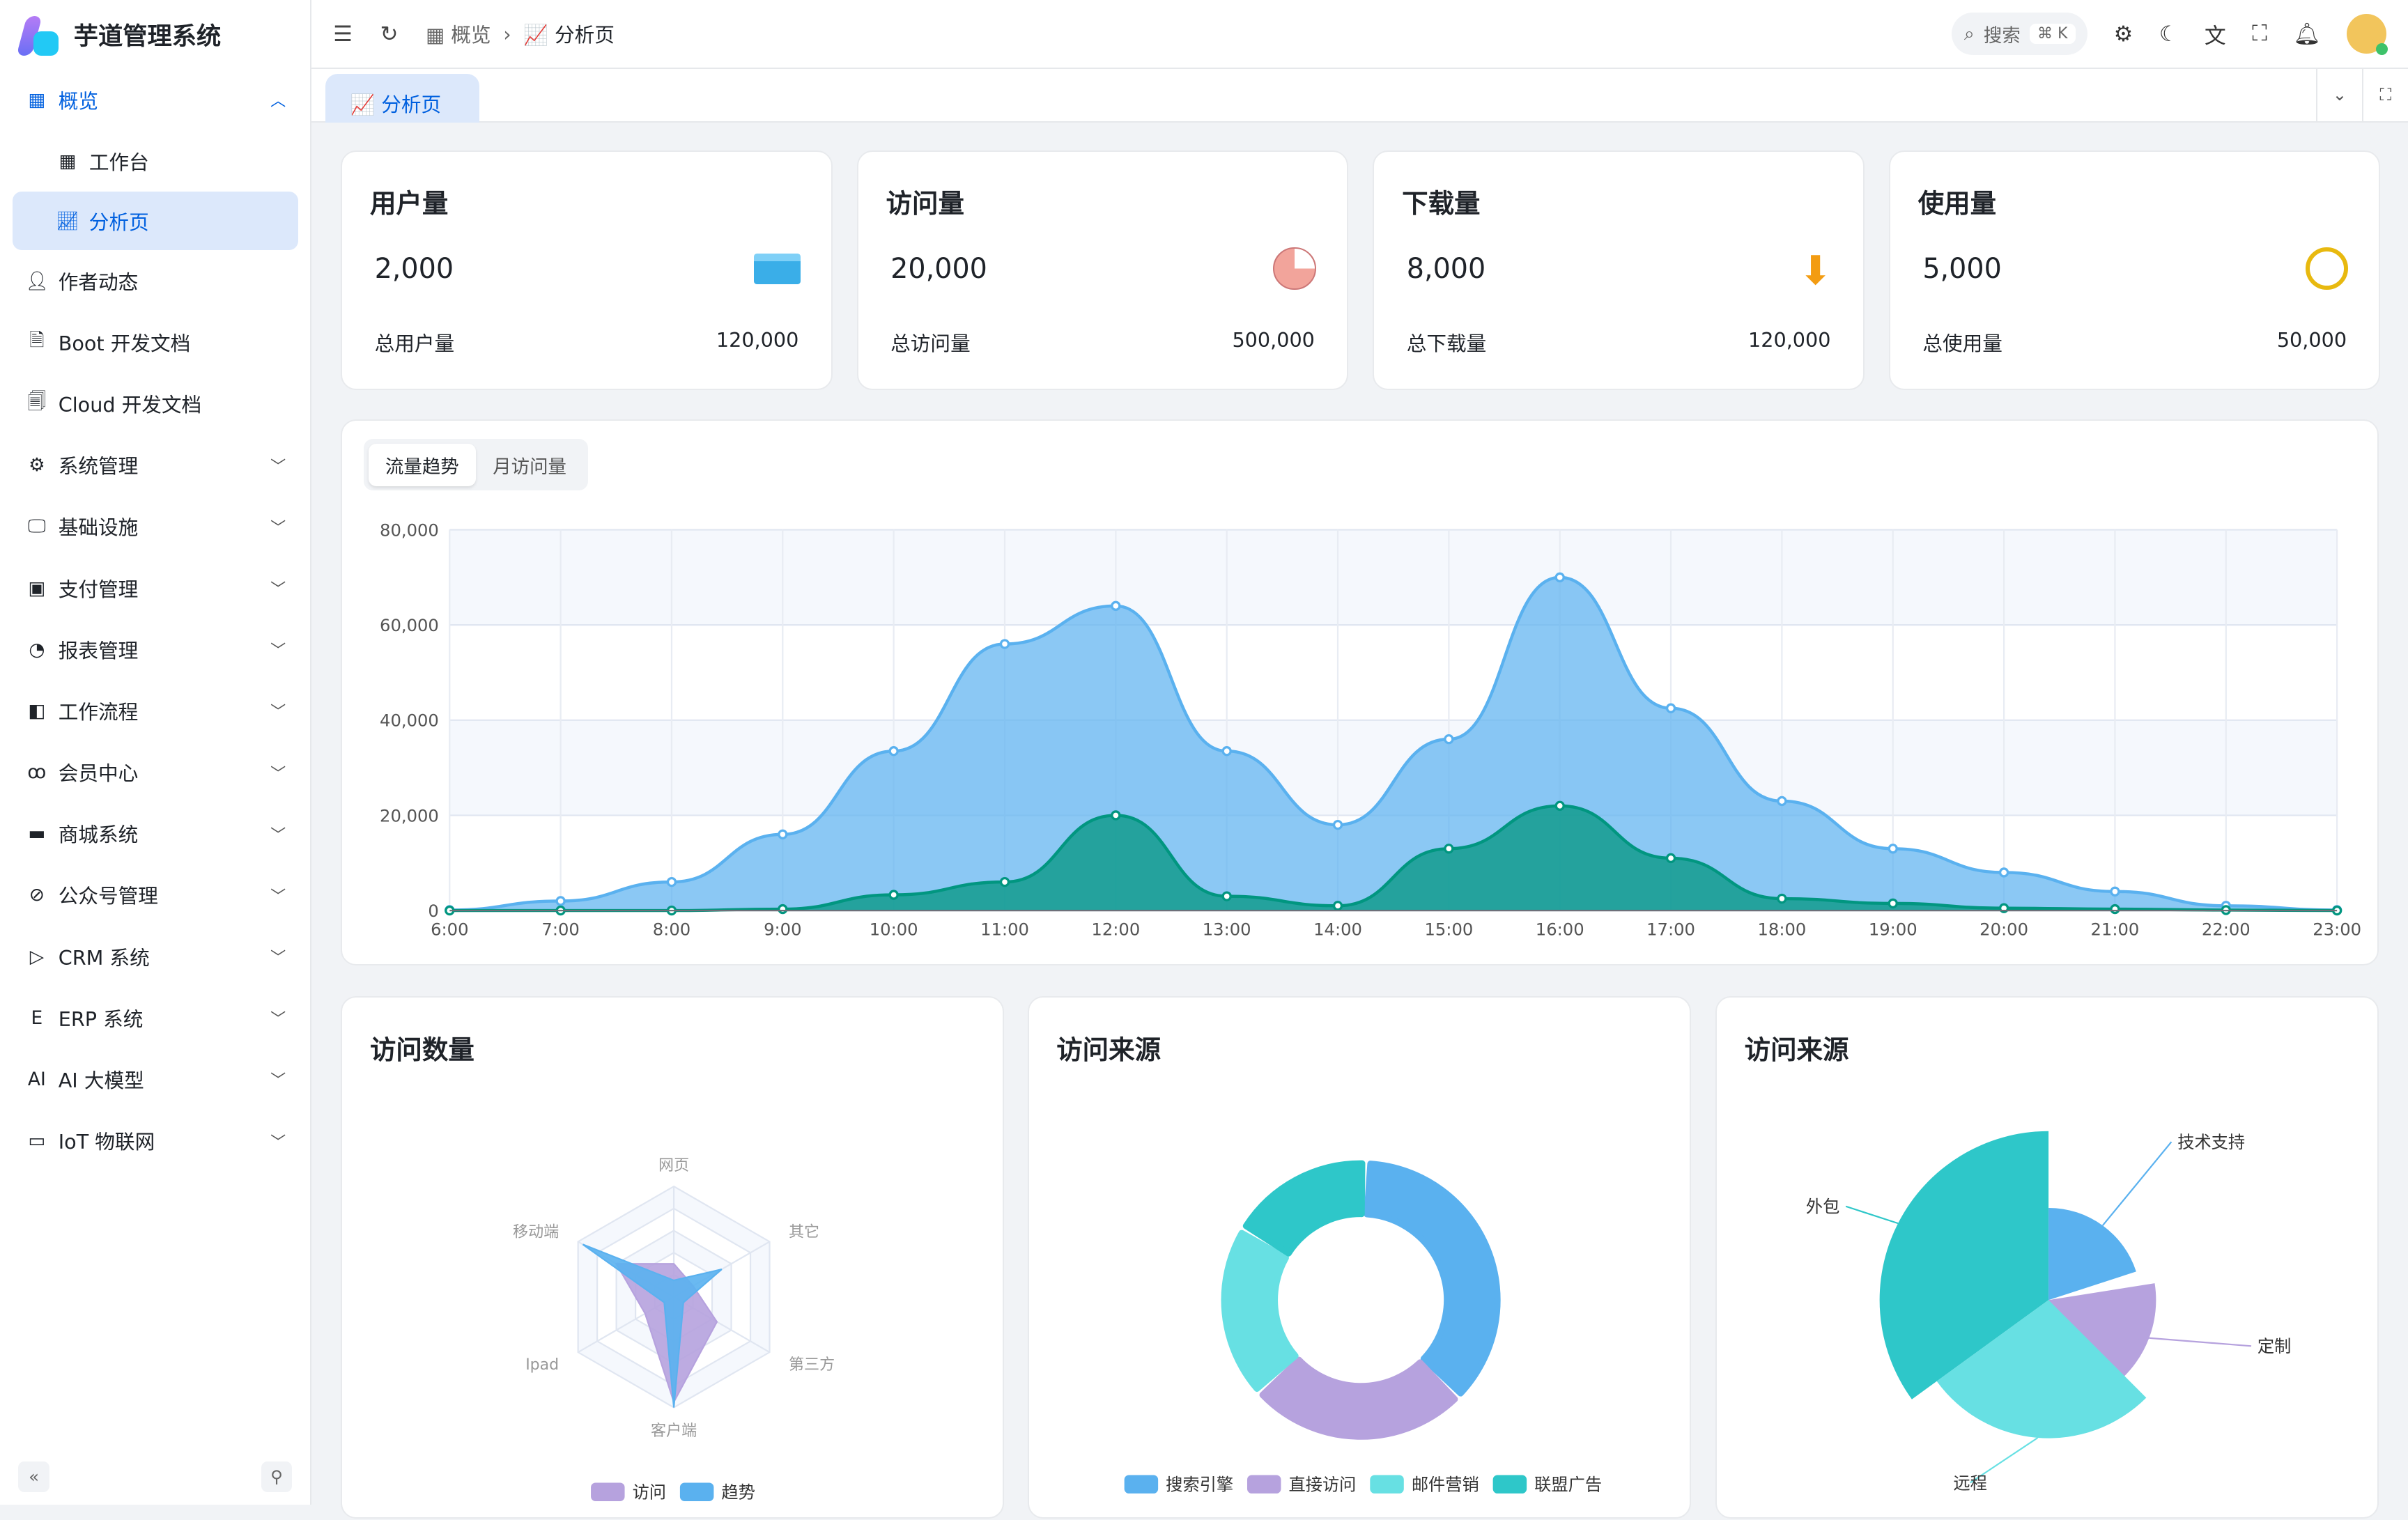 The image size is (2408, 1520). Describe the element at coordinates (1363, 1328) in the screenshot. I see `donut-chart: 搜索引擎 直接访问 邮件营销 联盟广告` at that location.